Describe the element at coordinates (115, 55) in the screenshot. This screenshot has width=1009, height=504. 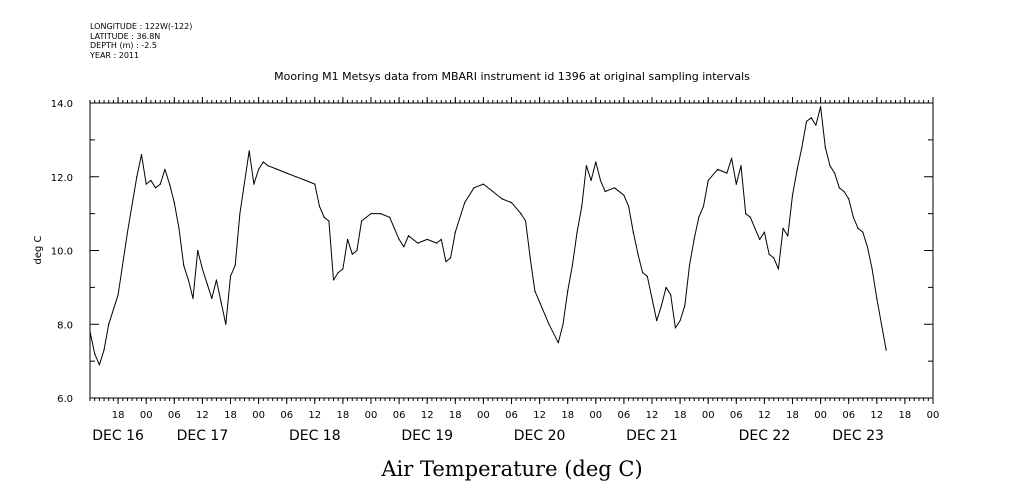
I see `year-label: YEAR : 2011` at that location.